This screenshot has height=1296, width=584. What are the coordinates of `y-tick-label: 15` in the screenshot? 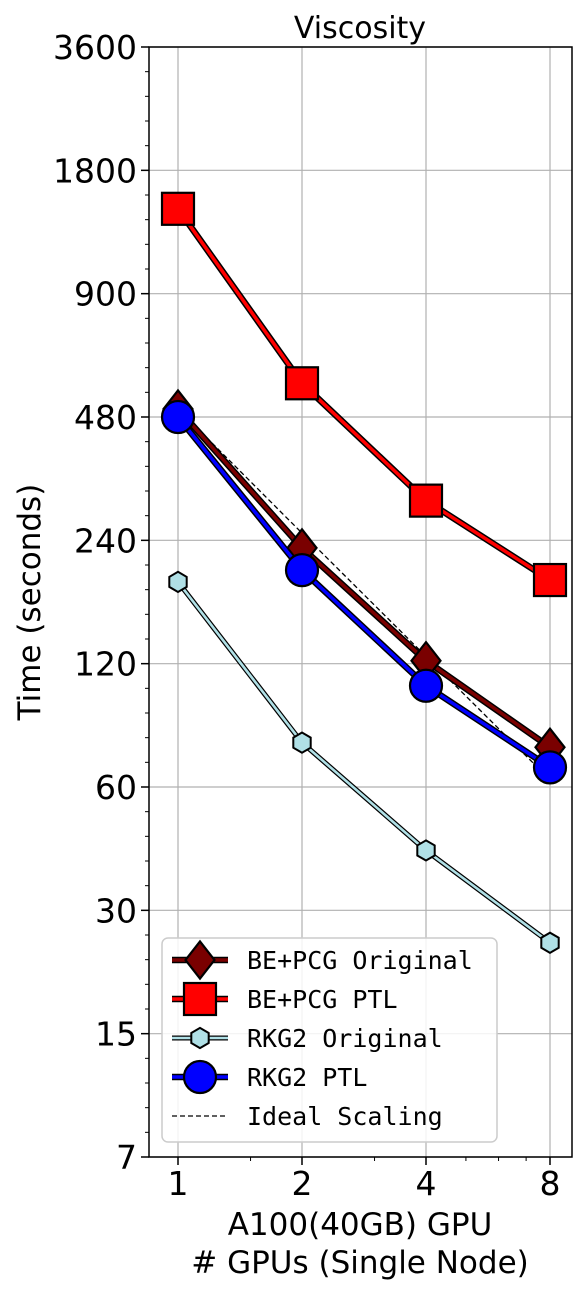 It's located at (116, 1034).